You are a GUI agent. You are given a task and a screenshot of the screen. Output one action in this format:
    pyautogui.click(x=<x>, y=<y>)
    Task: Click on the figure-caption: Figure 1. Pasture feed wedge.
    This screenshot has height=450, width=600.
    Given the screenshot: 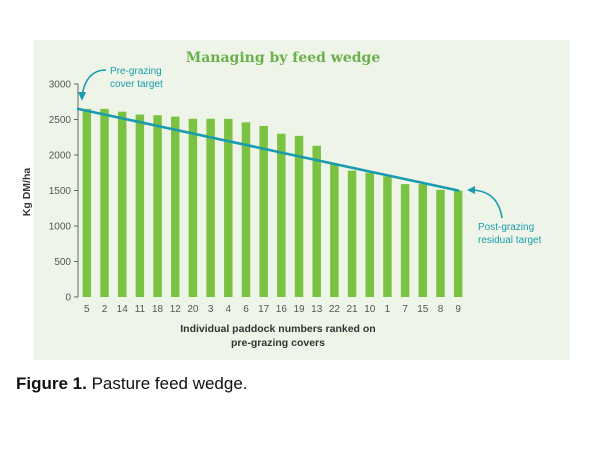 What is the action you would take?
    pyautogui.click(x=132, y=384)
    